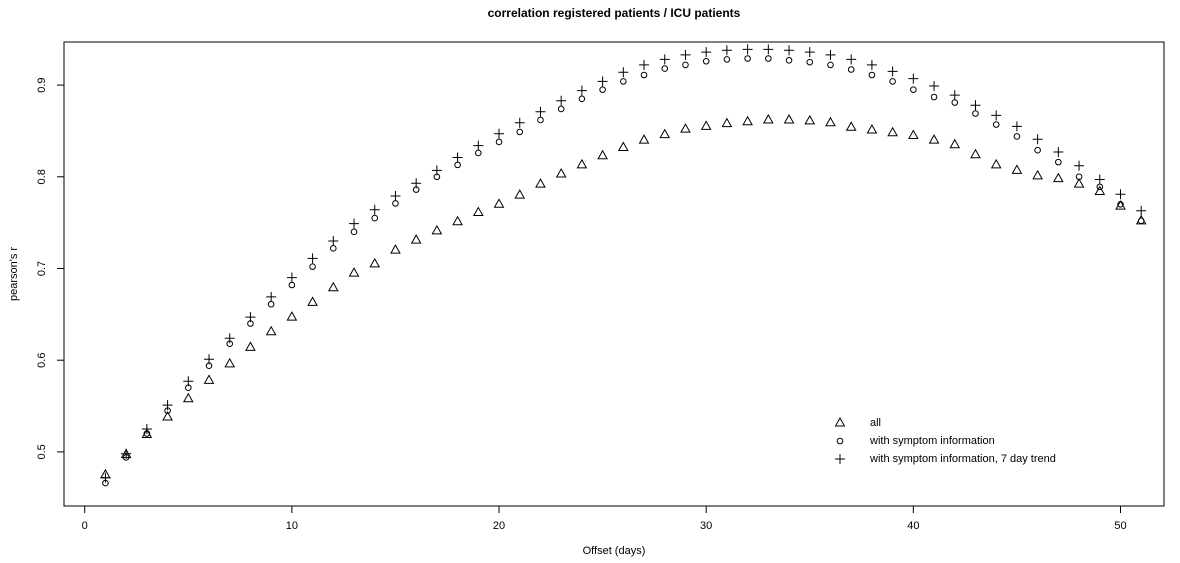 This screenshot has height=563, width=1180. What do you see at coordinates (85, 526) in the screenshot?
I see `x-tick-label: 0` at bounding box center [85, 526].